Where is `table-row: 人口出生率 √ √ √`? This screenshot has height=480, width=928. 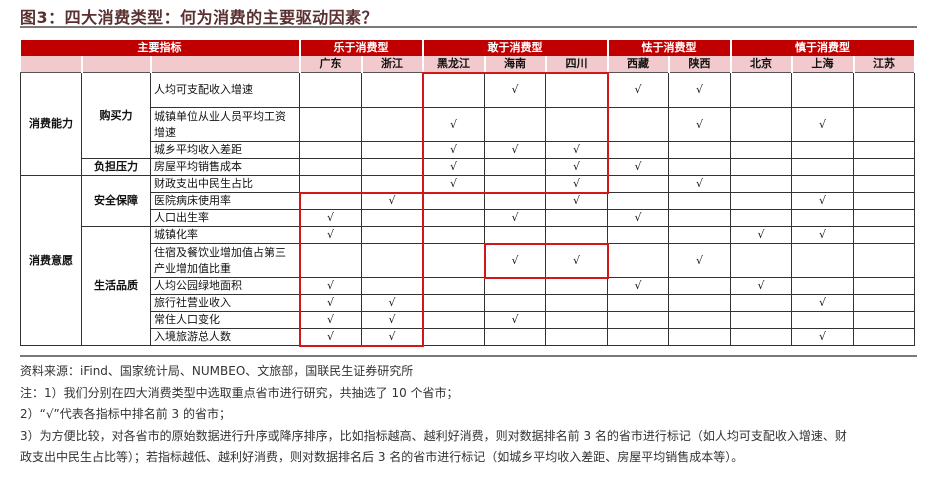 table-row: 人口出生率 √ √ √ is located at coordinates (468, 218).